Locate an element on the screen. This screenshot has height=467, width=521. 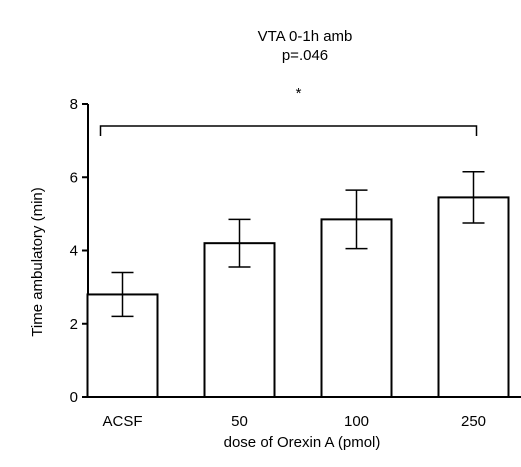
x-tick-label: ACSF is located at coordinates (122, 421).